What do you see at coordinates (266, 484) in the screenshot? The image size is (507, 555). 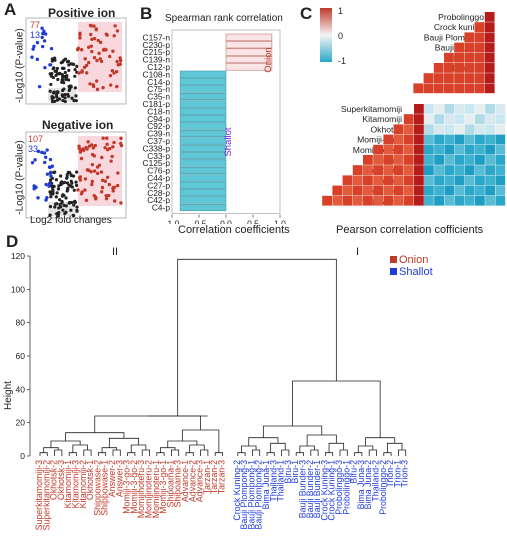 I see `leaf-label: Bima Juna-1` at bounding box center [266, 484].